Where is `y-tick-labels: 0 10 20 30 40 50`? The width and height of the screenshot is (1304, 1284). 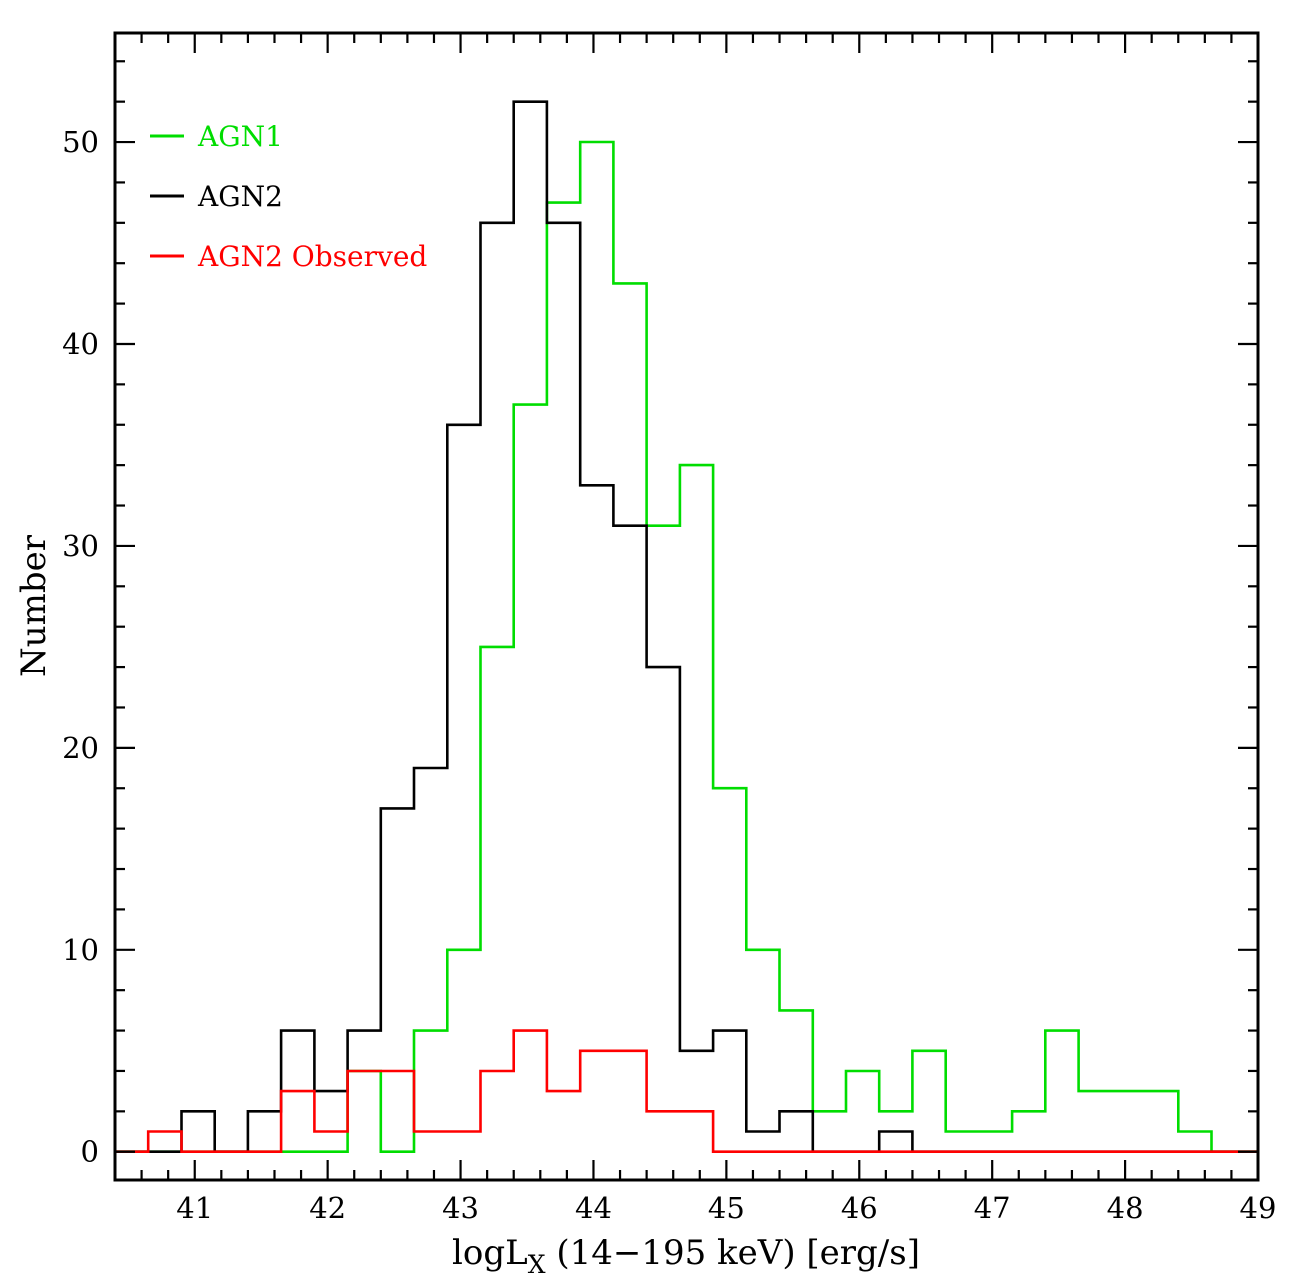
y-tick-labels: 0 10 20 30 40 50 is located at coordinates (80, 647).